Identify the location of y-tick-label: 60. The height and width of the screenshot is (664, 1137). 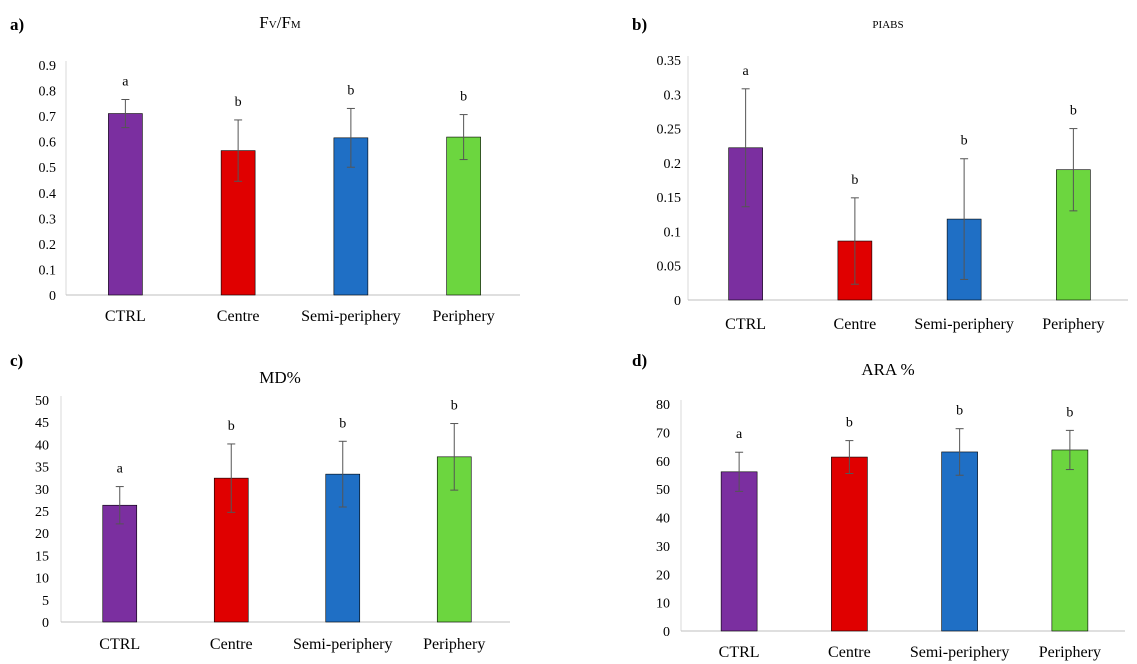
(663, 462).